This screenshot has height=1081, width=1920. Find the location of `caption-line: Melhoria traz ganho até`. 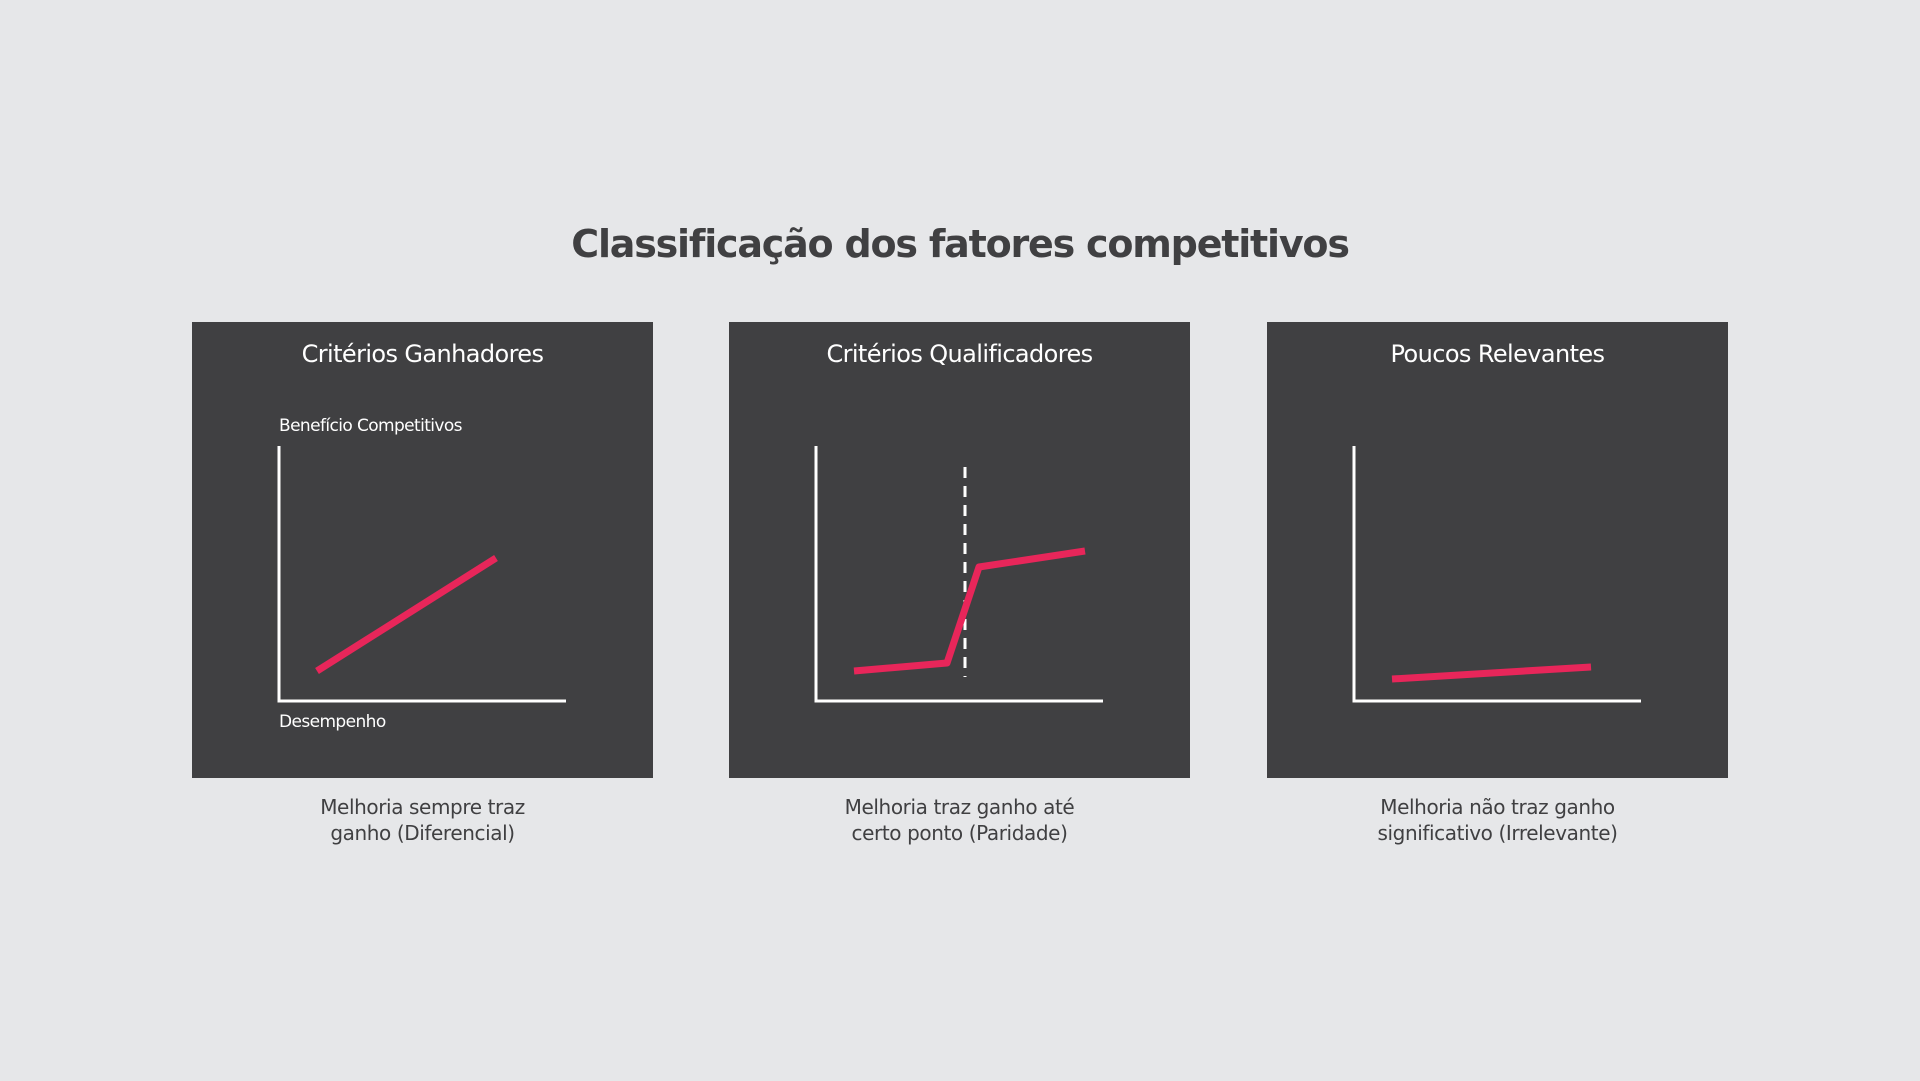

caption-line: Melhoria traz ganho até is located at coordinates (959, 807).